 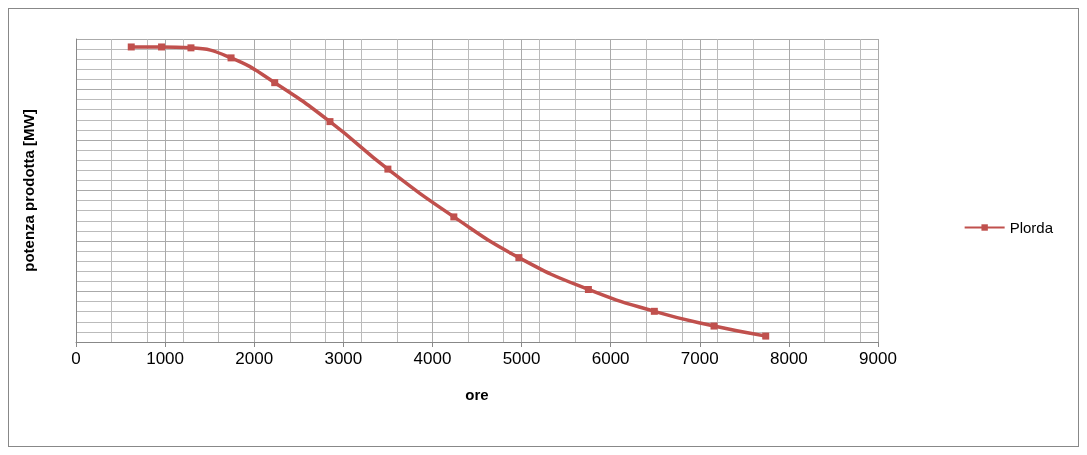 I want to click on x-tick-label: 5000, so click(x=521, y=358).